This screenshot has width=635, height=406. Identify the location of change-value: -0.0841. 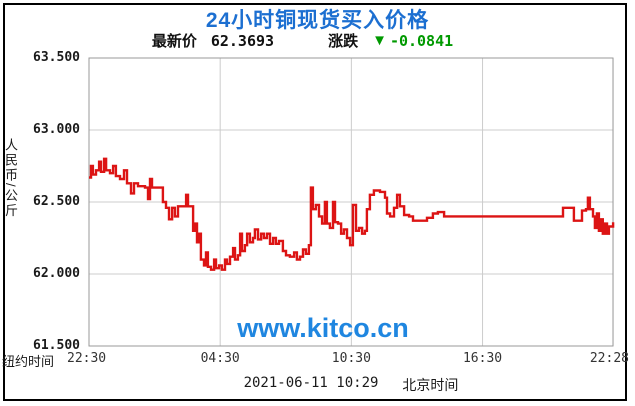
(421, 40).